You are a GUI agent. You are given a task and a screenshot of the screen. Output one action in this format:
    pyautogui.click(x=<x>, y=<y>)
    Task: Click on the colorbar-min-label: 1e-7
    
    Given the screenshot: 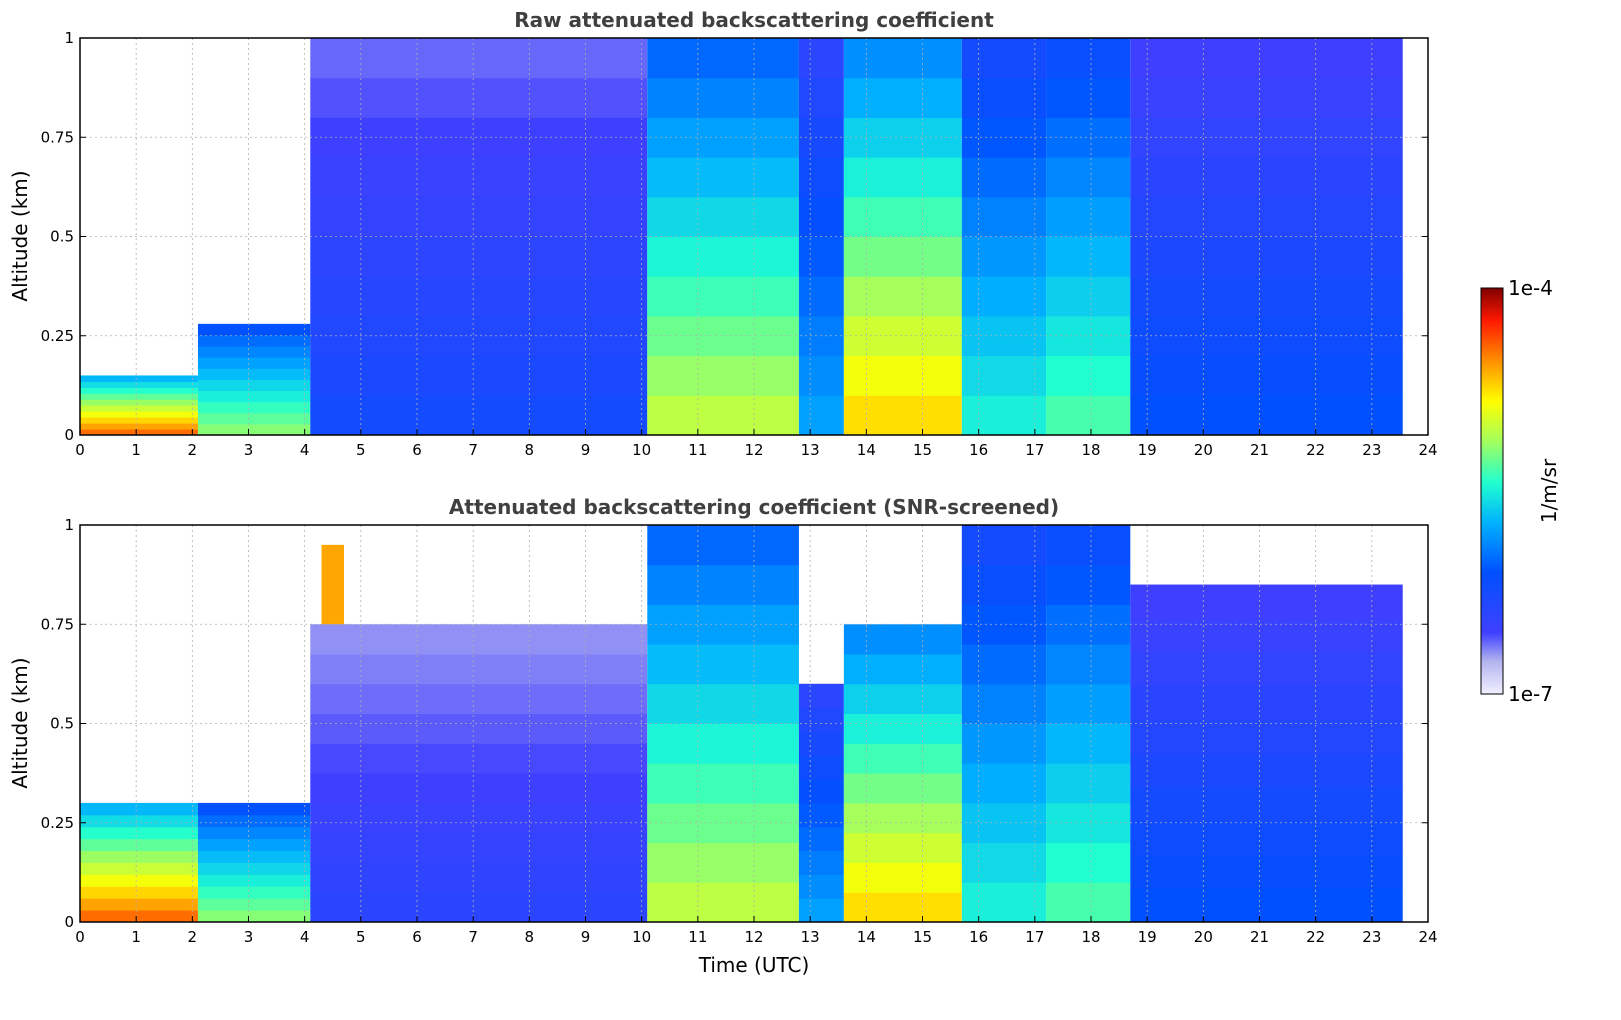 What is the action you would take?
    pyautogui.click(x=1530, y=694)
    